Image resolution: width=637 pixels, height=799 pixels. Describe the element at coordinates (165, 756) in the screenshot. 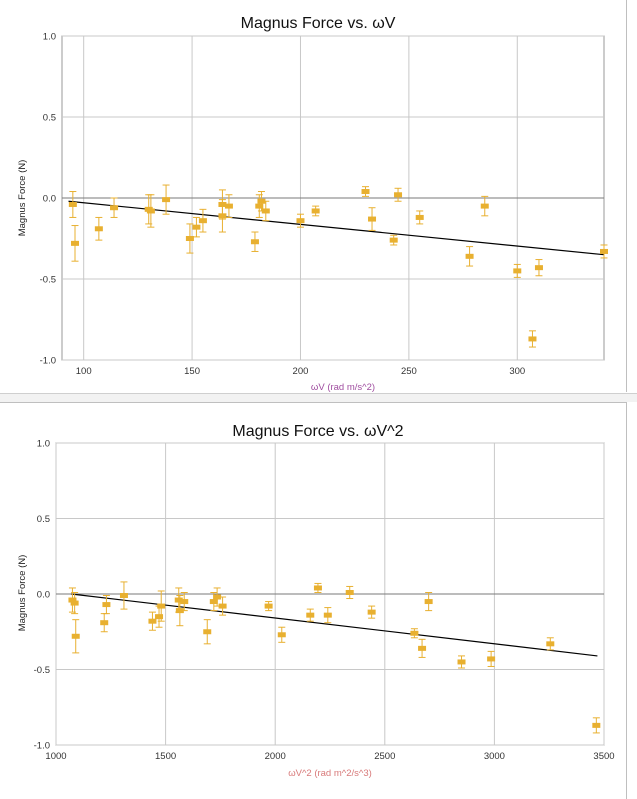

I see `x-tick-label: 1500` at that location.